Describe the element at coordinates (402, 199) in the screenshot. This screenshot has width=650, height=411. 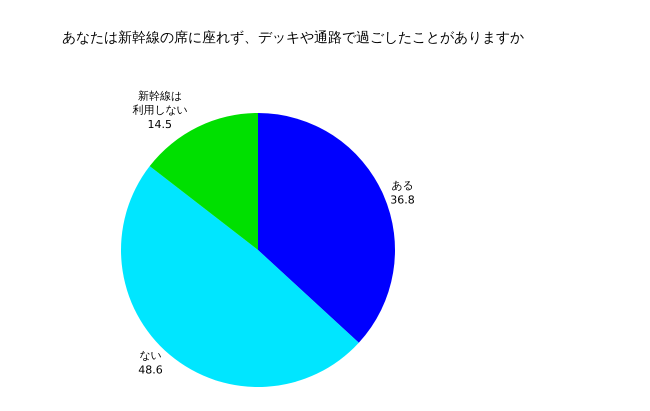
I see `data-label: 36.8` at that location.